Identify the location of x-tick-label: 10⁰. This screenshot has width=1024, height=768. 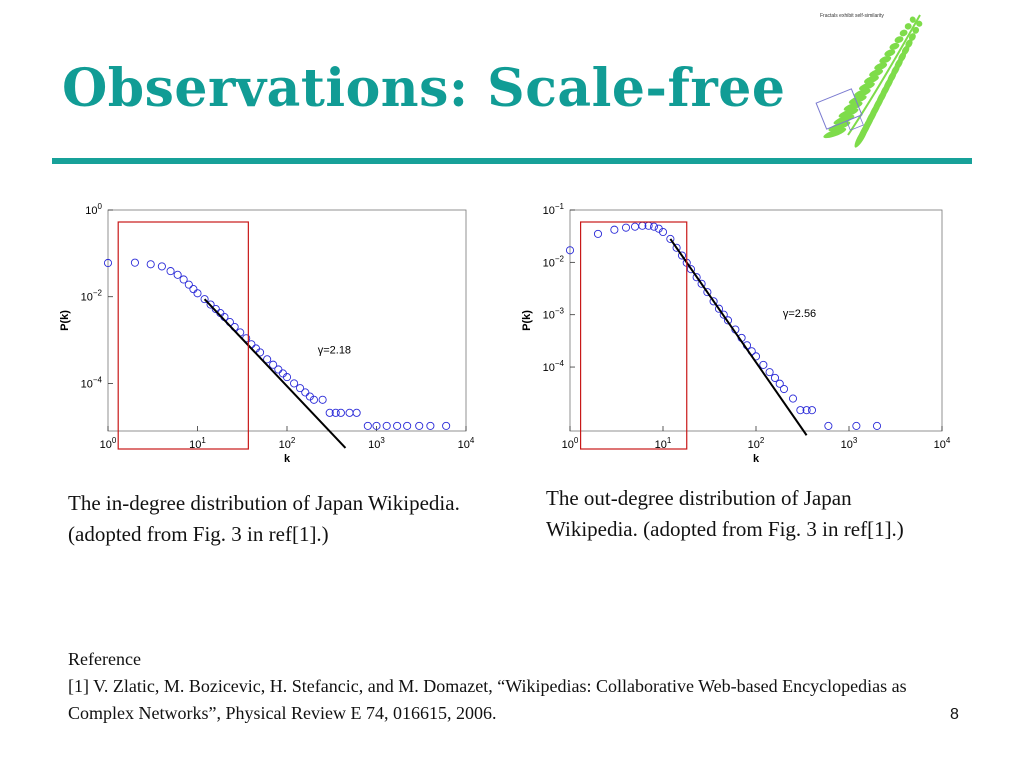
(570, 443).